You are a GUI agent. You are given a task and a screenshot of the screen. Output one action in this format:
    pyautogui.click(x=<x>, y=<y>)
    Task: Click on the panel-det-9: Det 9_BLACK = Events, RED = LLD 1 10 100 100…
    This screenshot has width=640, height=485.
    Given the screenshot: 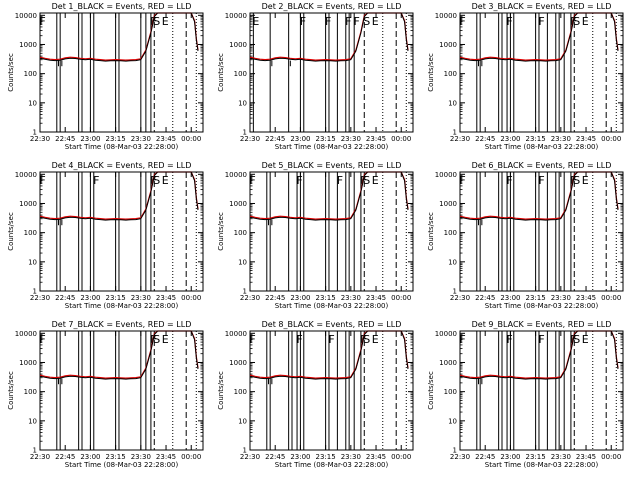 What is the action you would take?
    pyautogui.click(x=525, y=394)
    